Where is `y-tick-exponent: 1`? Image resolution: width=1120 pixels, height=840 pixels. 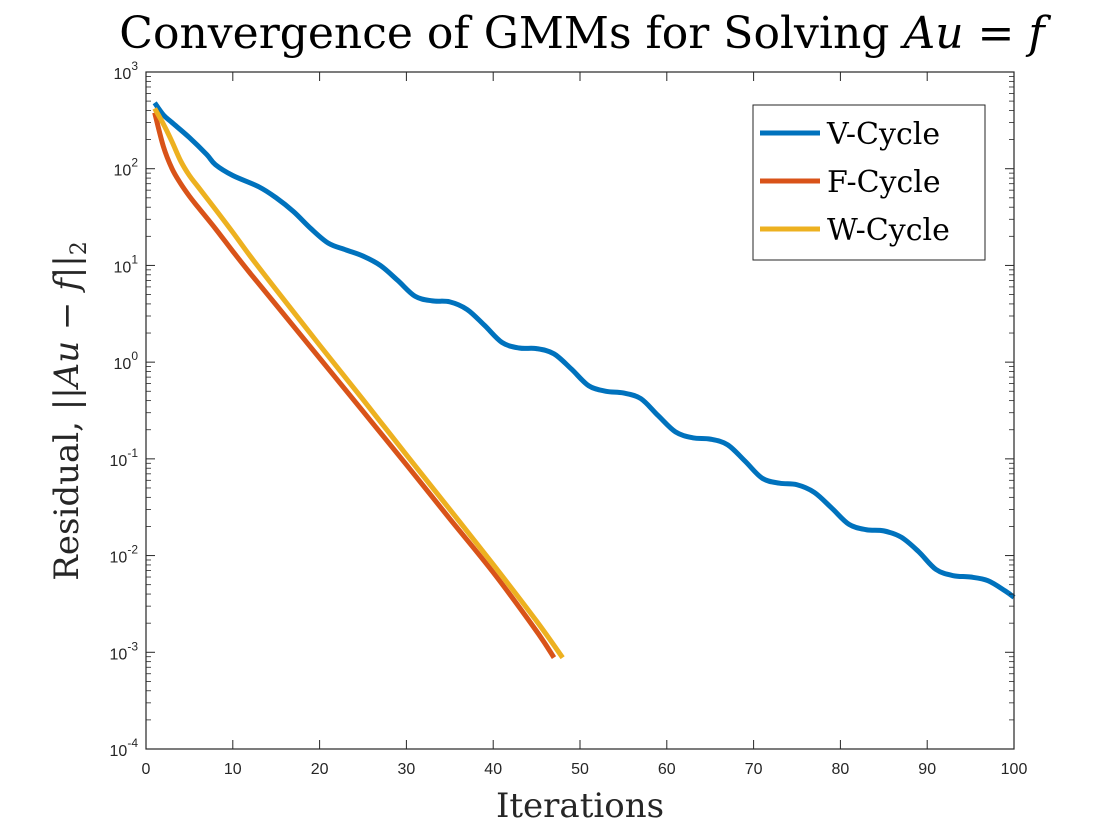
y-tick-exponent: 1 is located at coordinates (134, 259).